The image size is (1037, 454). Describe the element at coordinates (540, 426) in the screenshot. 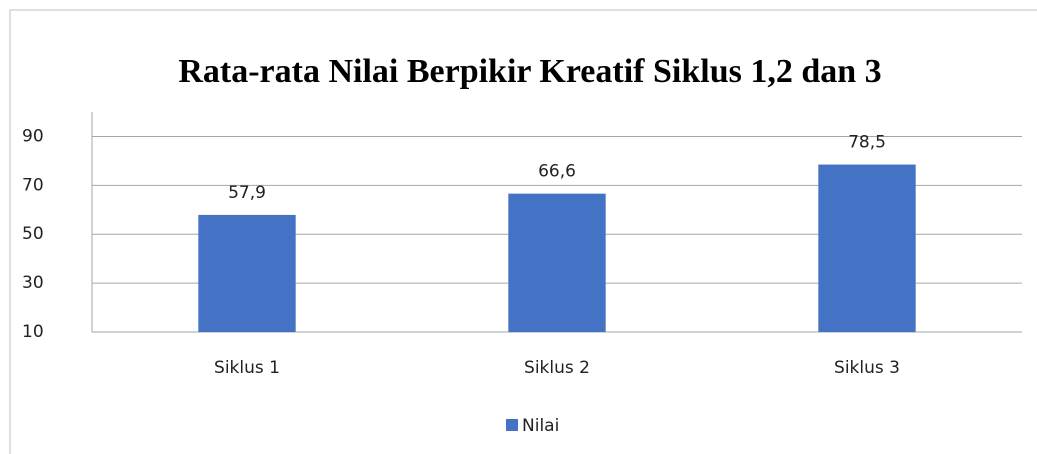

I see `legend-label: Nilai` at that location.